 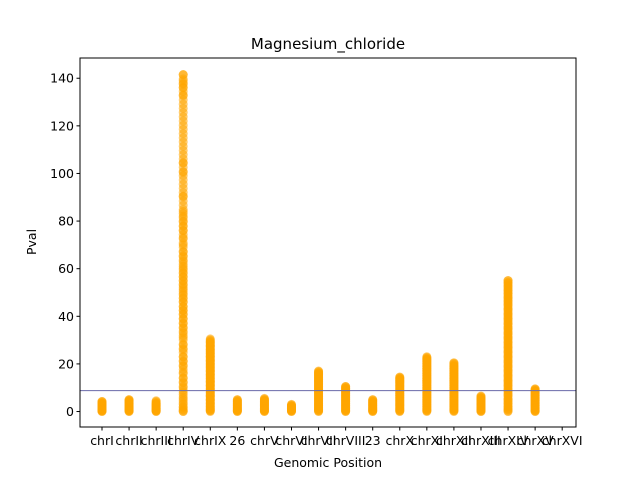 What do you see at coordinates (264, 440) in the screenshot?
I see `x-tick-label-chrv: chrV` at bounding box center [264, 440].